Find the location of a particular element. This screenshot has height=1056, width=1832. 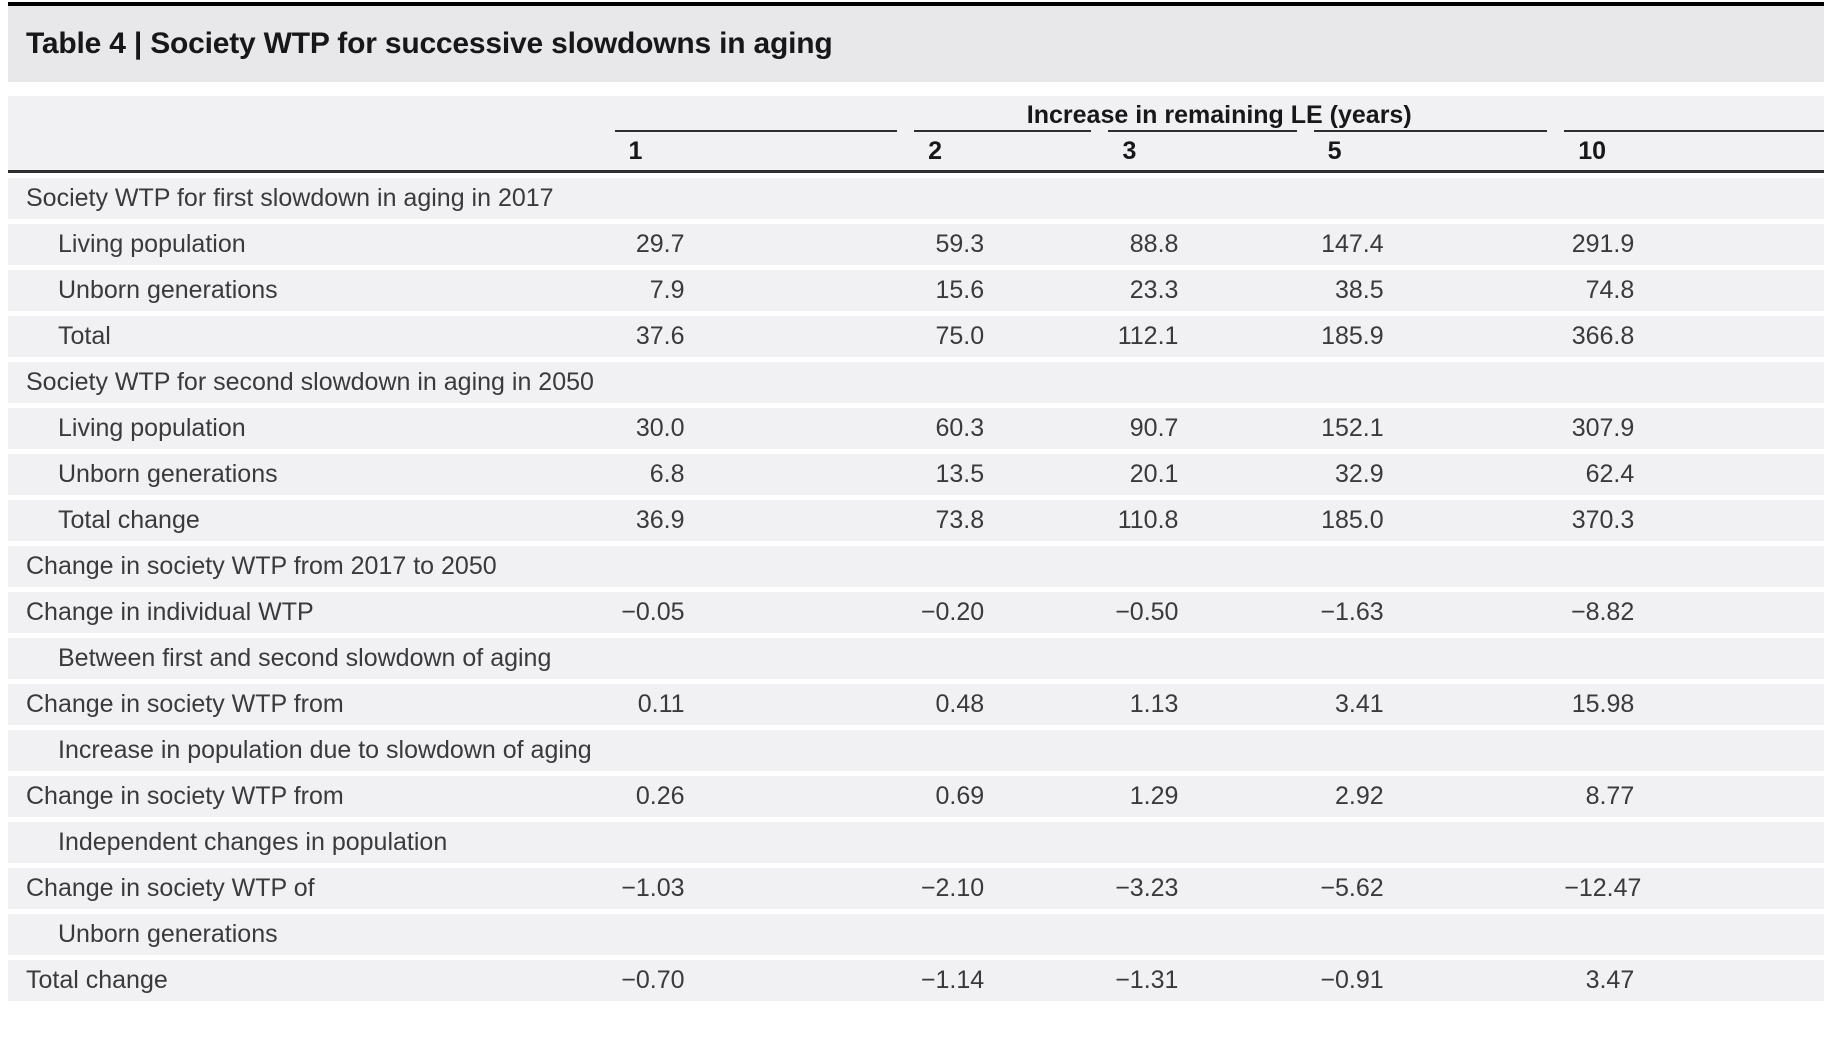

row-label: Change in society WTP from is located at coordinates (185, 796).